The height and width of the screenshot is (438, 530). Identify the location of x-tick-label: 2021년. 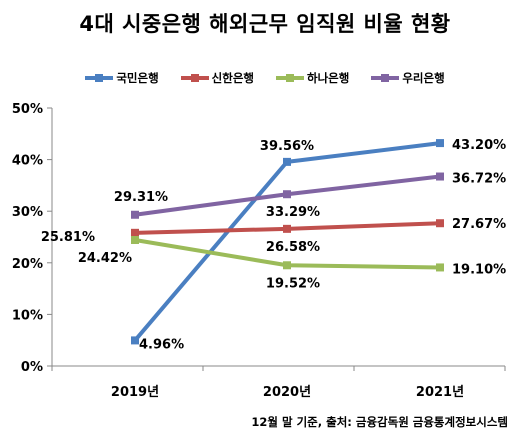
(440, 392).